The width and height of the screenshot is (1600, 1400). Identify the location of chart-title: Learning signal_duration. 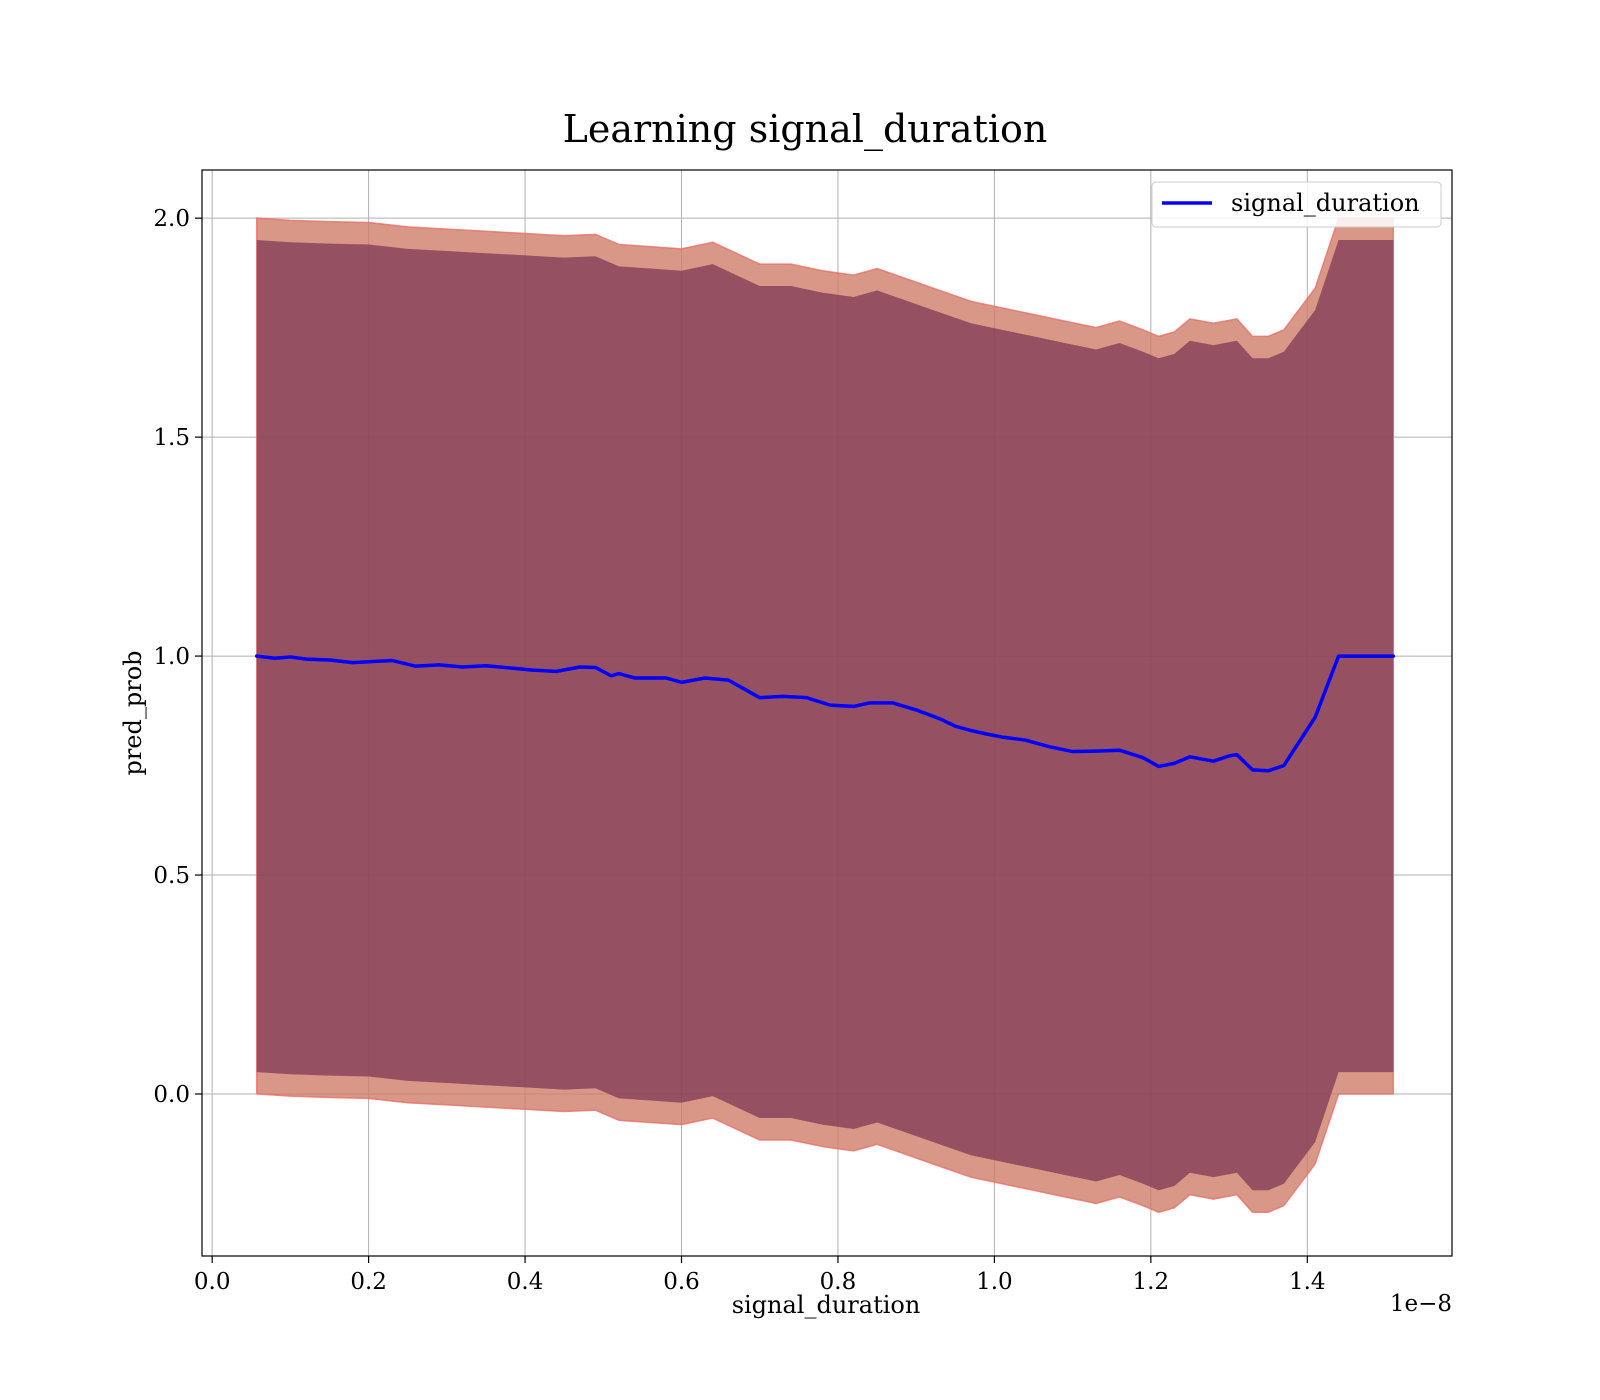
(805, 129).